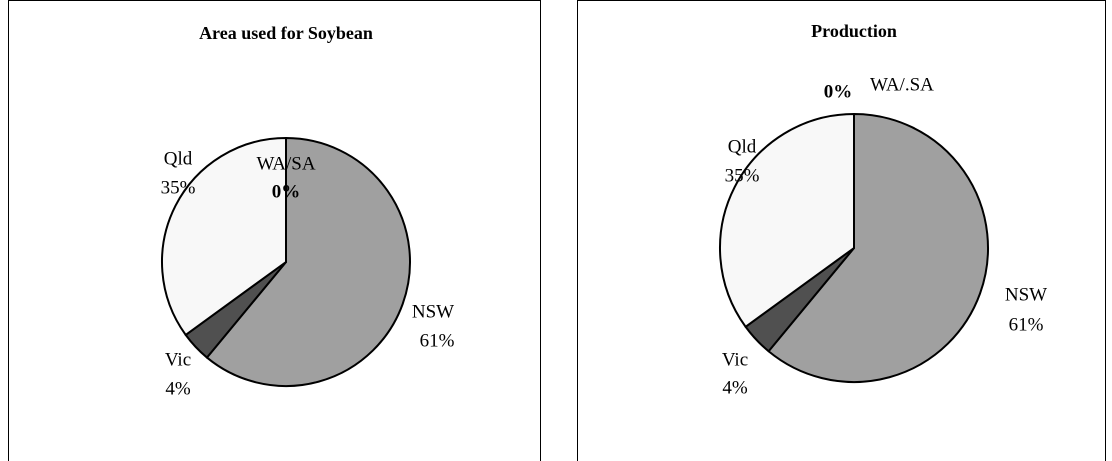 The width and height of the screenshot is (1112, 461). Describe the element at coordinates (854, 31) in the screenshot. I see `chart-title: Production` at that location.